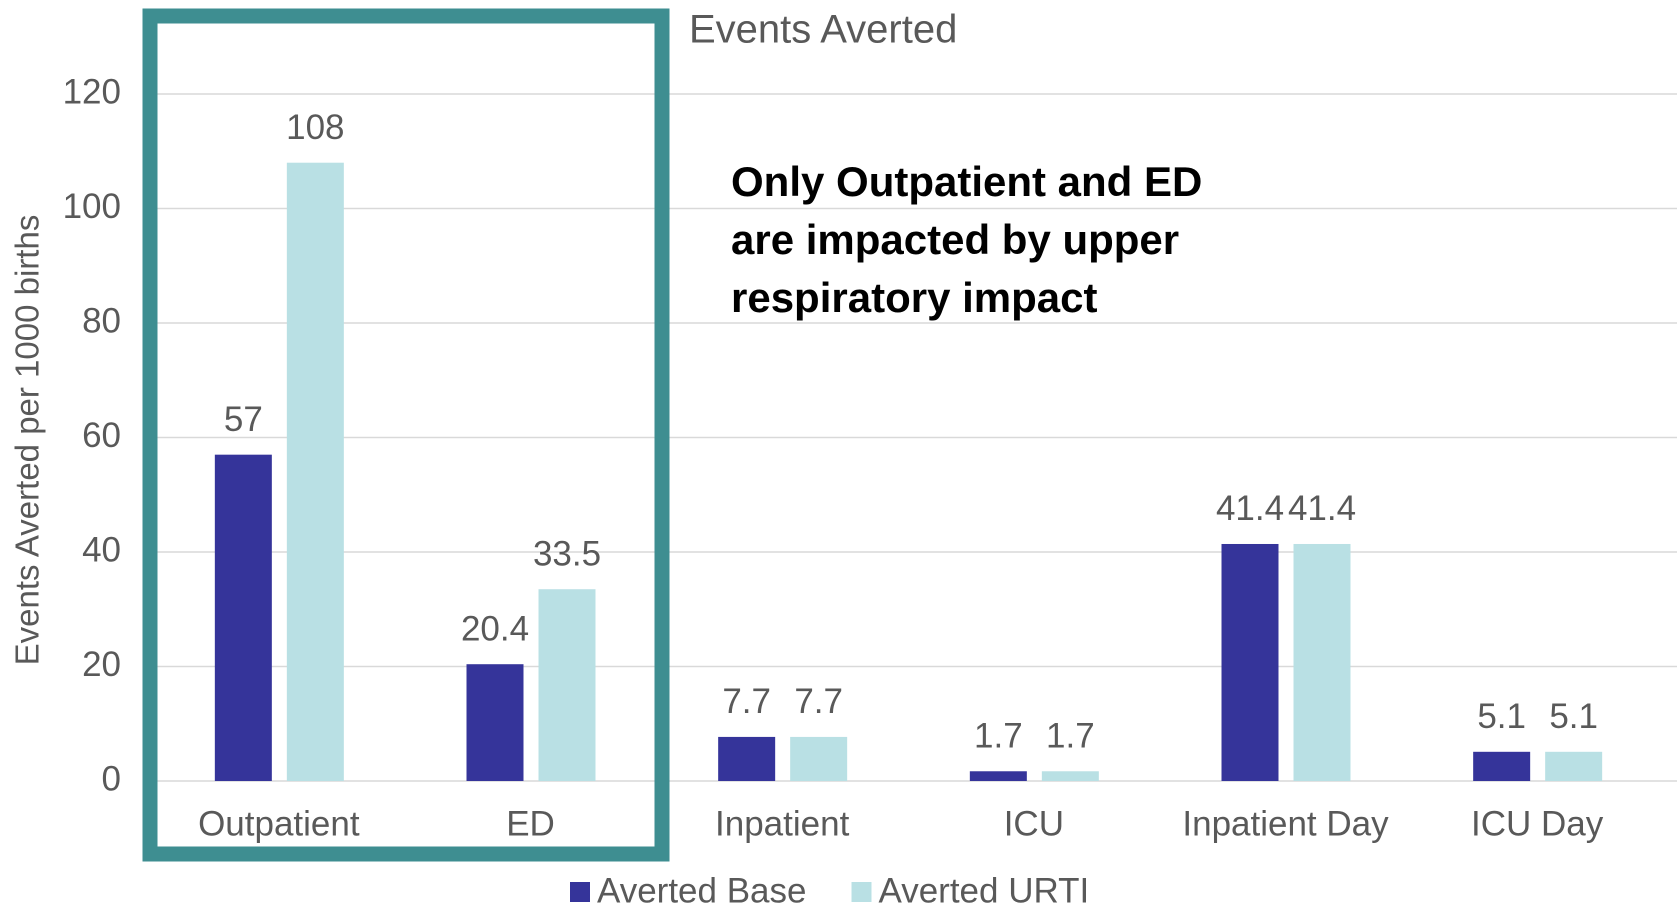 This screenshot has width=1677, height=909. I want to click on annotation-line: respiratory impact, so click(914, 297).